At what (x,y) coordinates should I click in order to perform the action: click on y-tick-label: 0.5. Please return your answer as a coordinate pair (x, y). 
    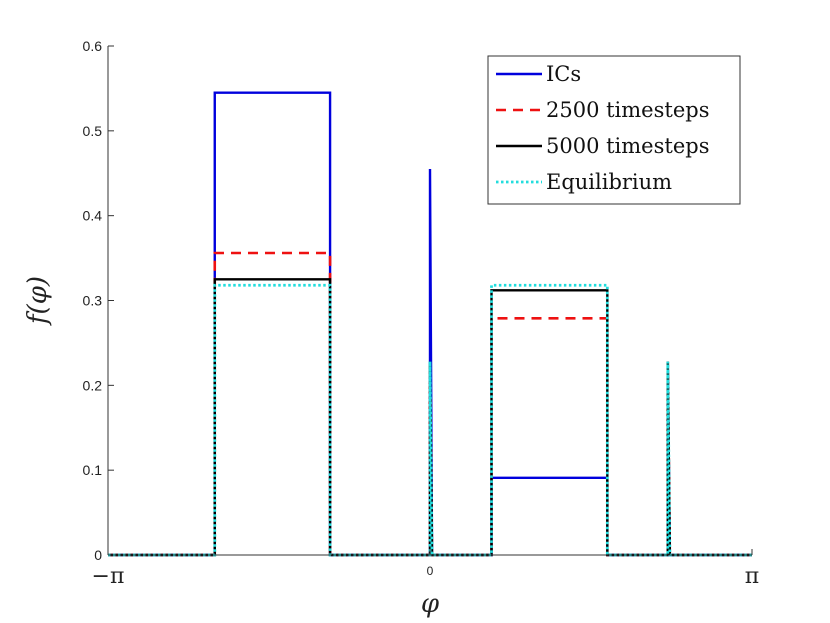
    Looking at the image, I should click on (93, 131).